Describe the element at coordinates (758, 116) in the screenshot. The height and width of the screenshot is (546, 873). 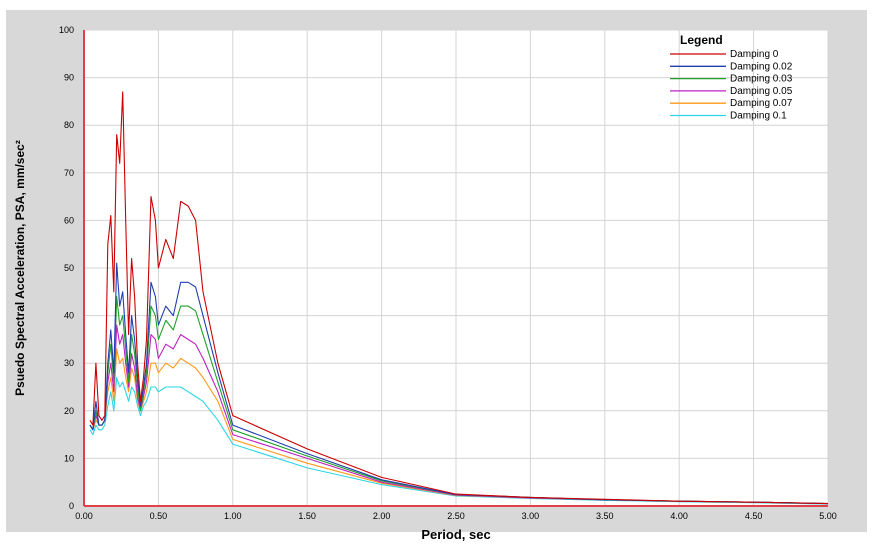
I see `legend-entry: Damping 0.1` at that location.